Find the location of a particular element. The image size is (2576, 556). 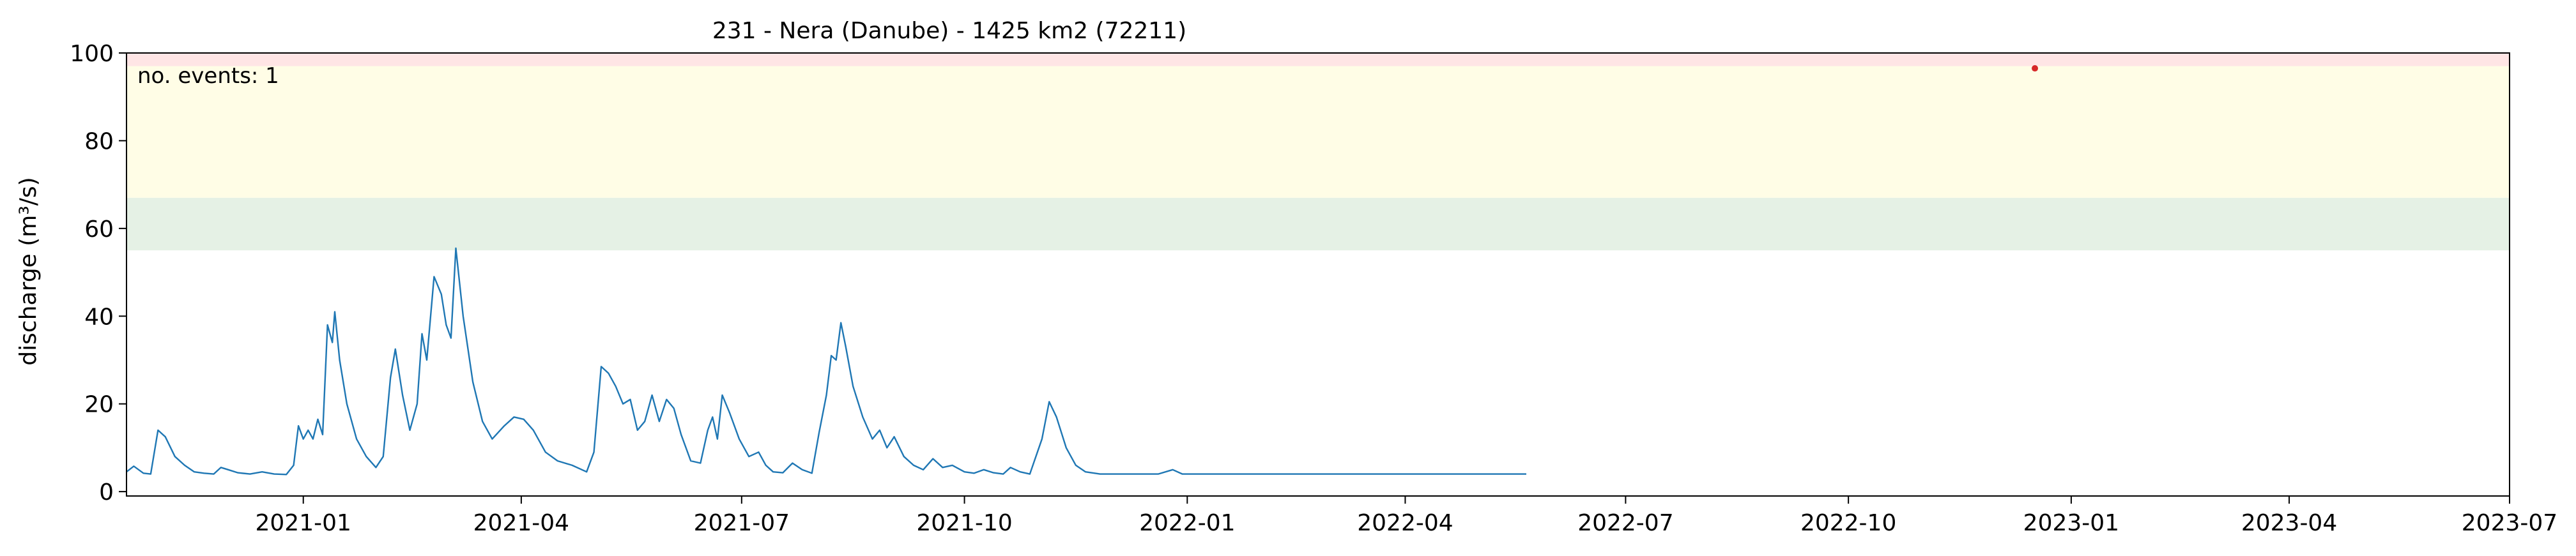

event-markers is located at coordinates (2035, 68).